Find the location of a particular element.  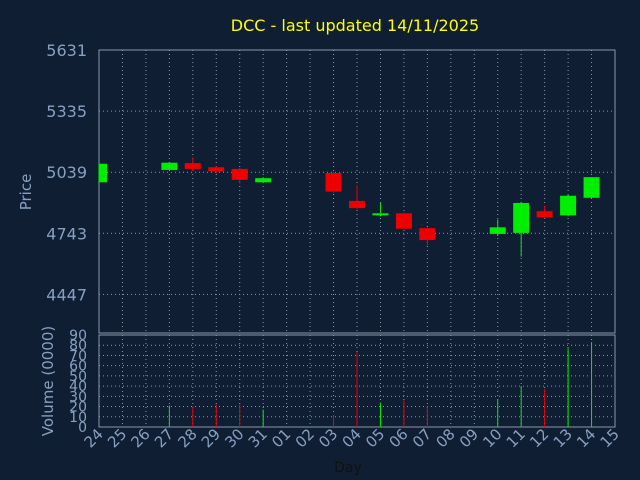

volume-tick-label: 30 is located at coordinates (78, 397).